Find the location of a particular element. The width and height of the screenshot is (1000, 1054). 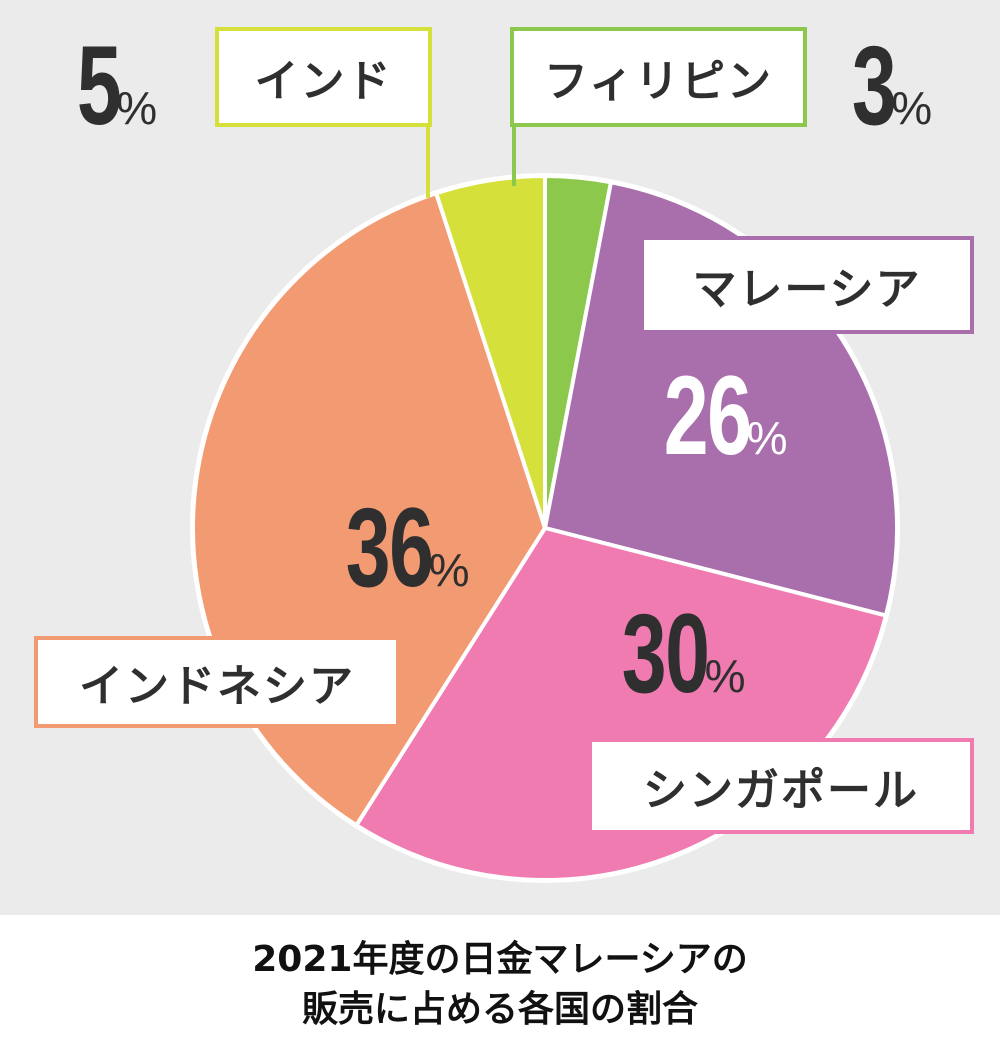

pie-slice-india is located at coordinates (490, 352).